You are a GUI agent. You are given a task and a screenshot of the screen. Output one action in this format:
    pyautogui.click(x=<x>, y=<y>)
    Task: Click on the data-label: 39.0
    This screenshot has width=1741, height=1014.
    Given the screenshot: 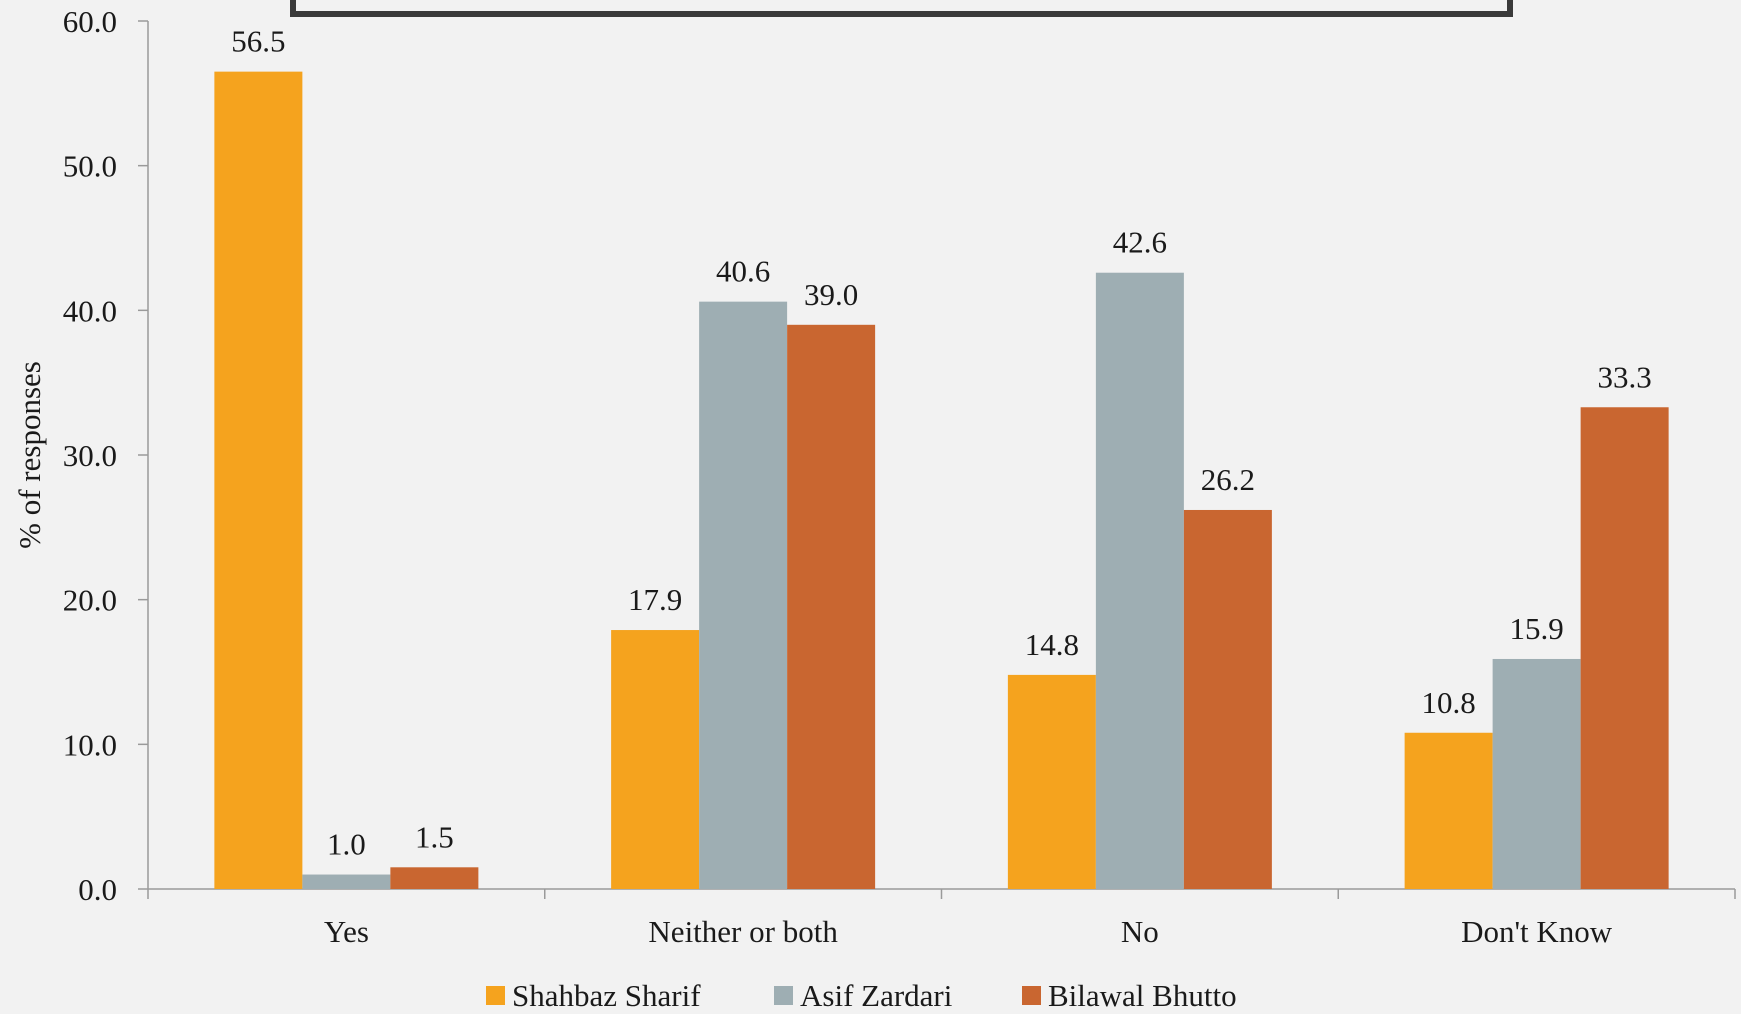 What is the action you would take?
    pyautogui.click(x=831, y=294)
    